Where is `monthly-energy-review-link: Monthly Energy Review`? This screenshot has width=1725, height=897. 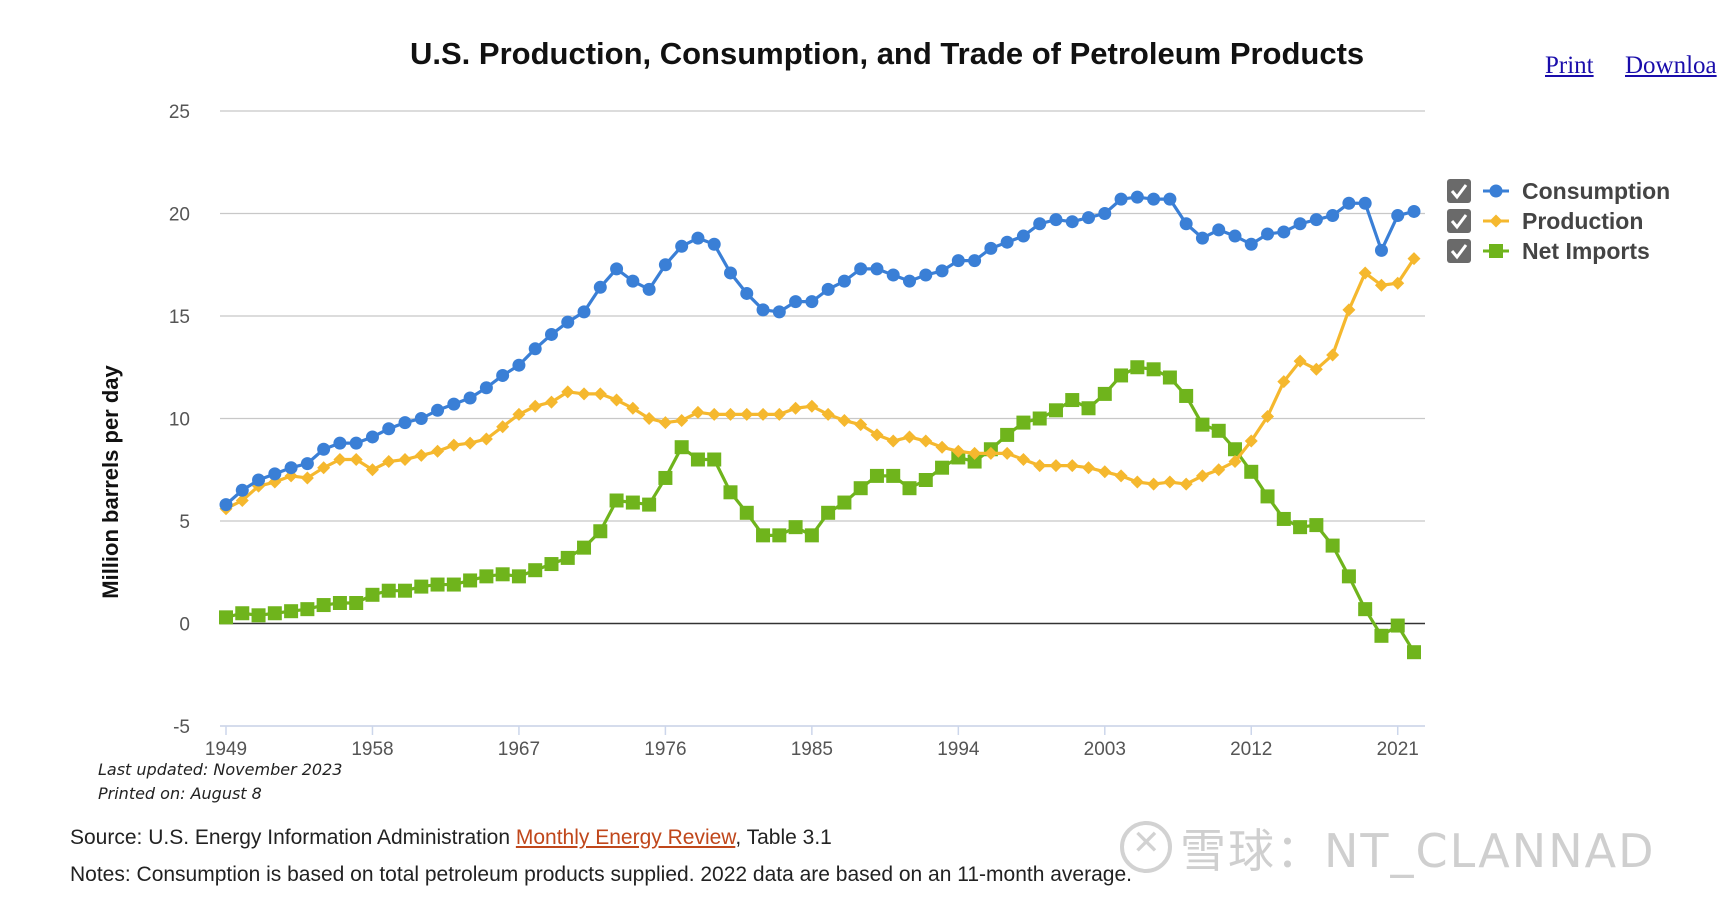 monthly-energy-review-link: Monthly Energy Review is located at coordinates (625, 837).